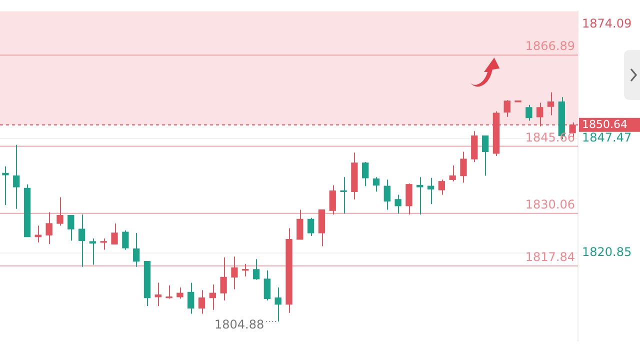 The height and width of the screenshot is (352, 640). What do you see at coordinates (550, 46) in the screenshot?
I see `ref-line-label: 1866.89` at bounding box center [550, 46].